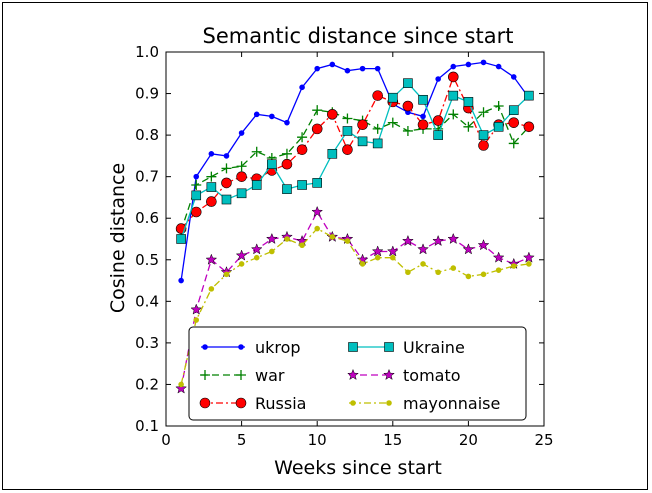  Describe the element at coordinates (147, 94) in the screenshot. I see `y-tick-label: 0.9` at that location.